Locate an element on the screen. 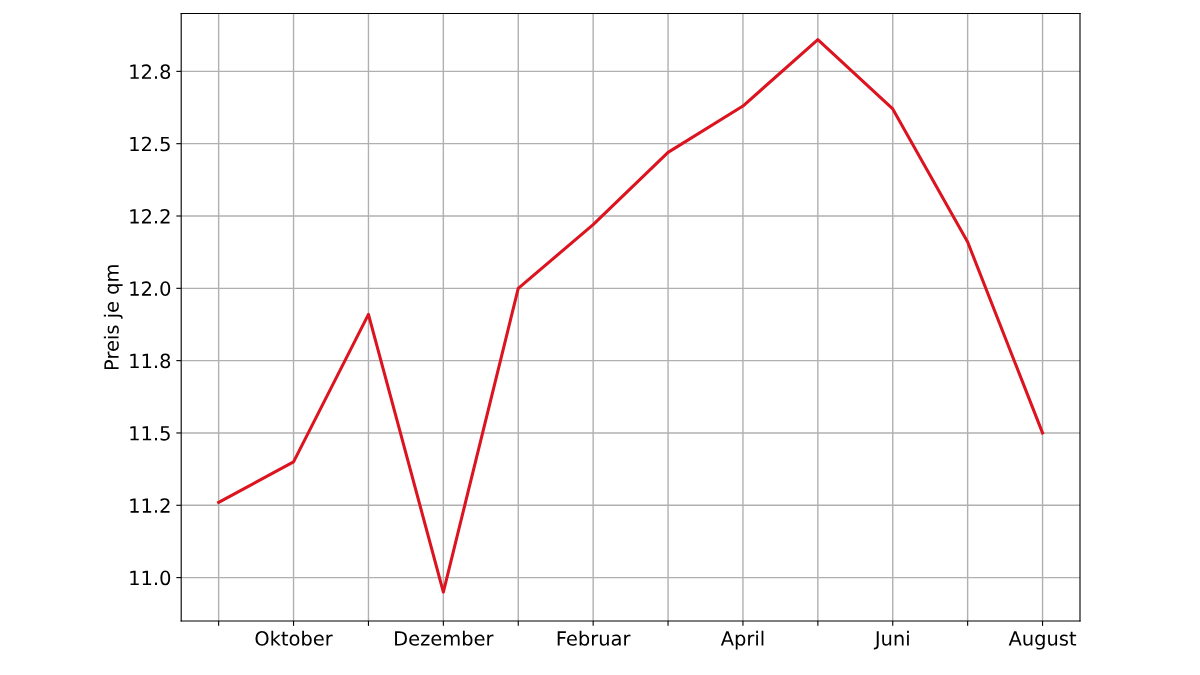  y-tick-label: 11.5 is located at coordinates (150, 433).